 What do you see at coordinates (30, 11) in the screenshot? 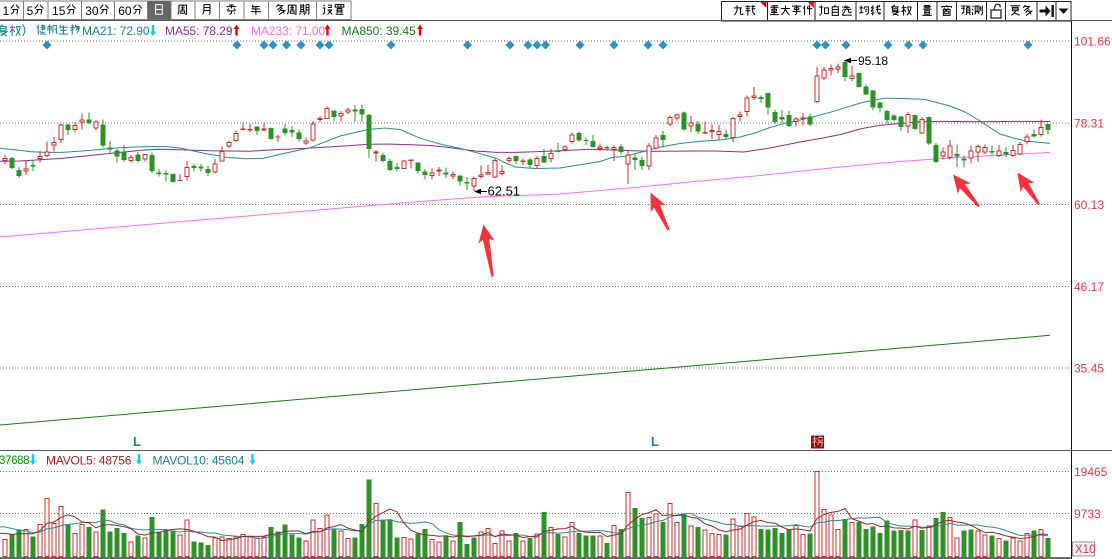
I see `svg-text: 5` at bounding box center [30, 11].